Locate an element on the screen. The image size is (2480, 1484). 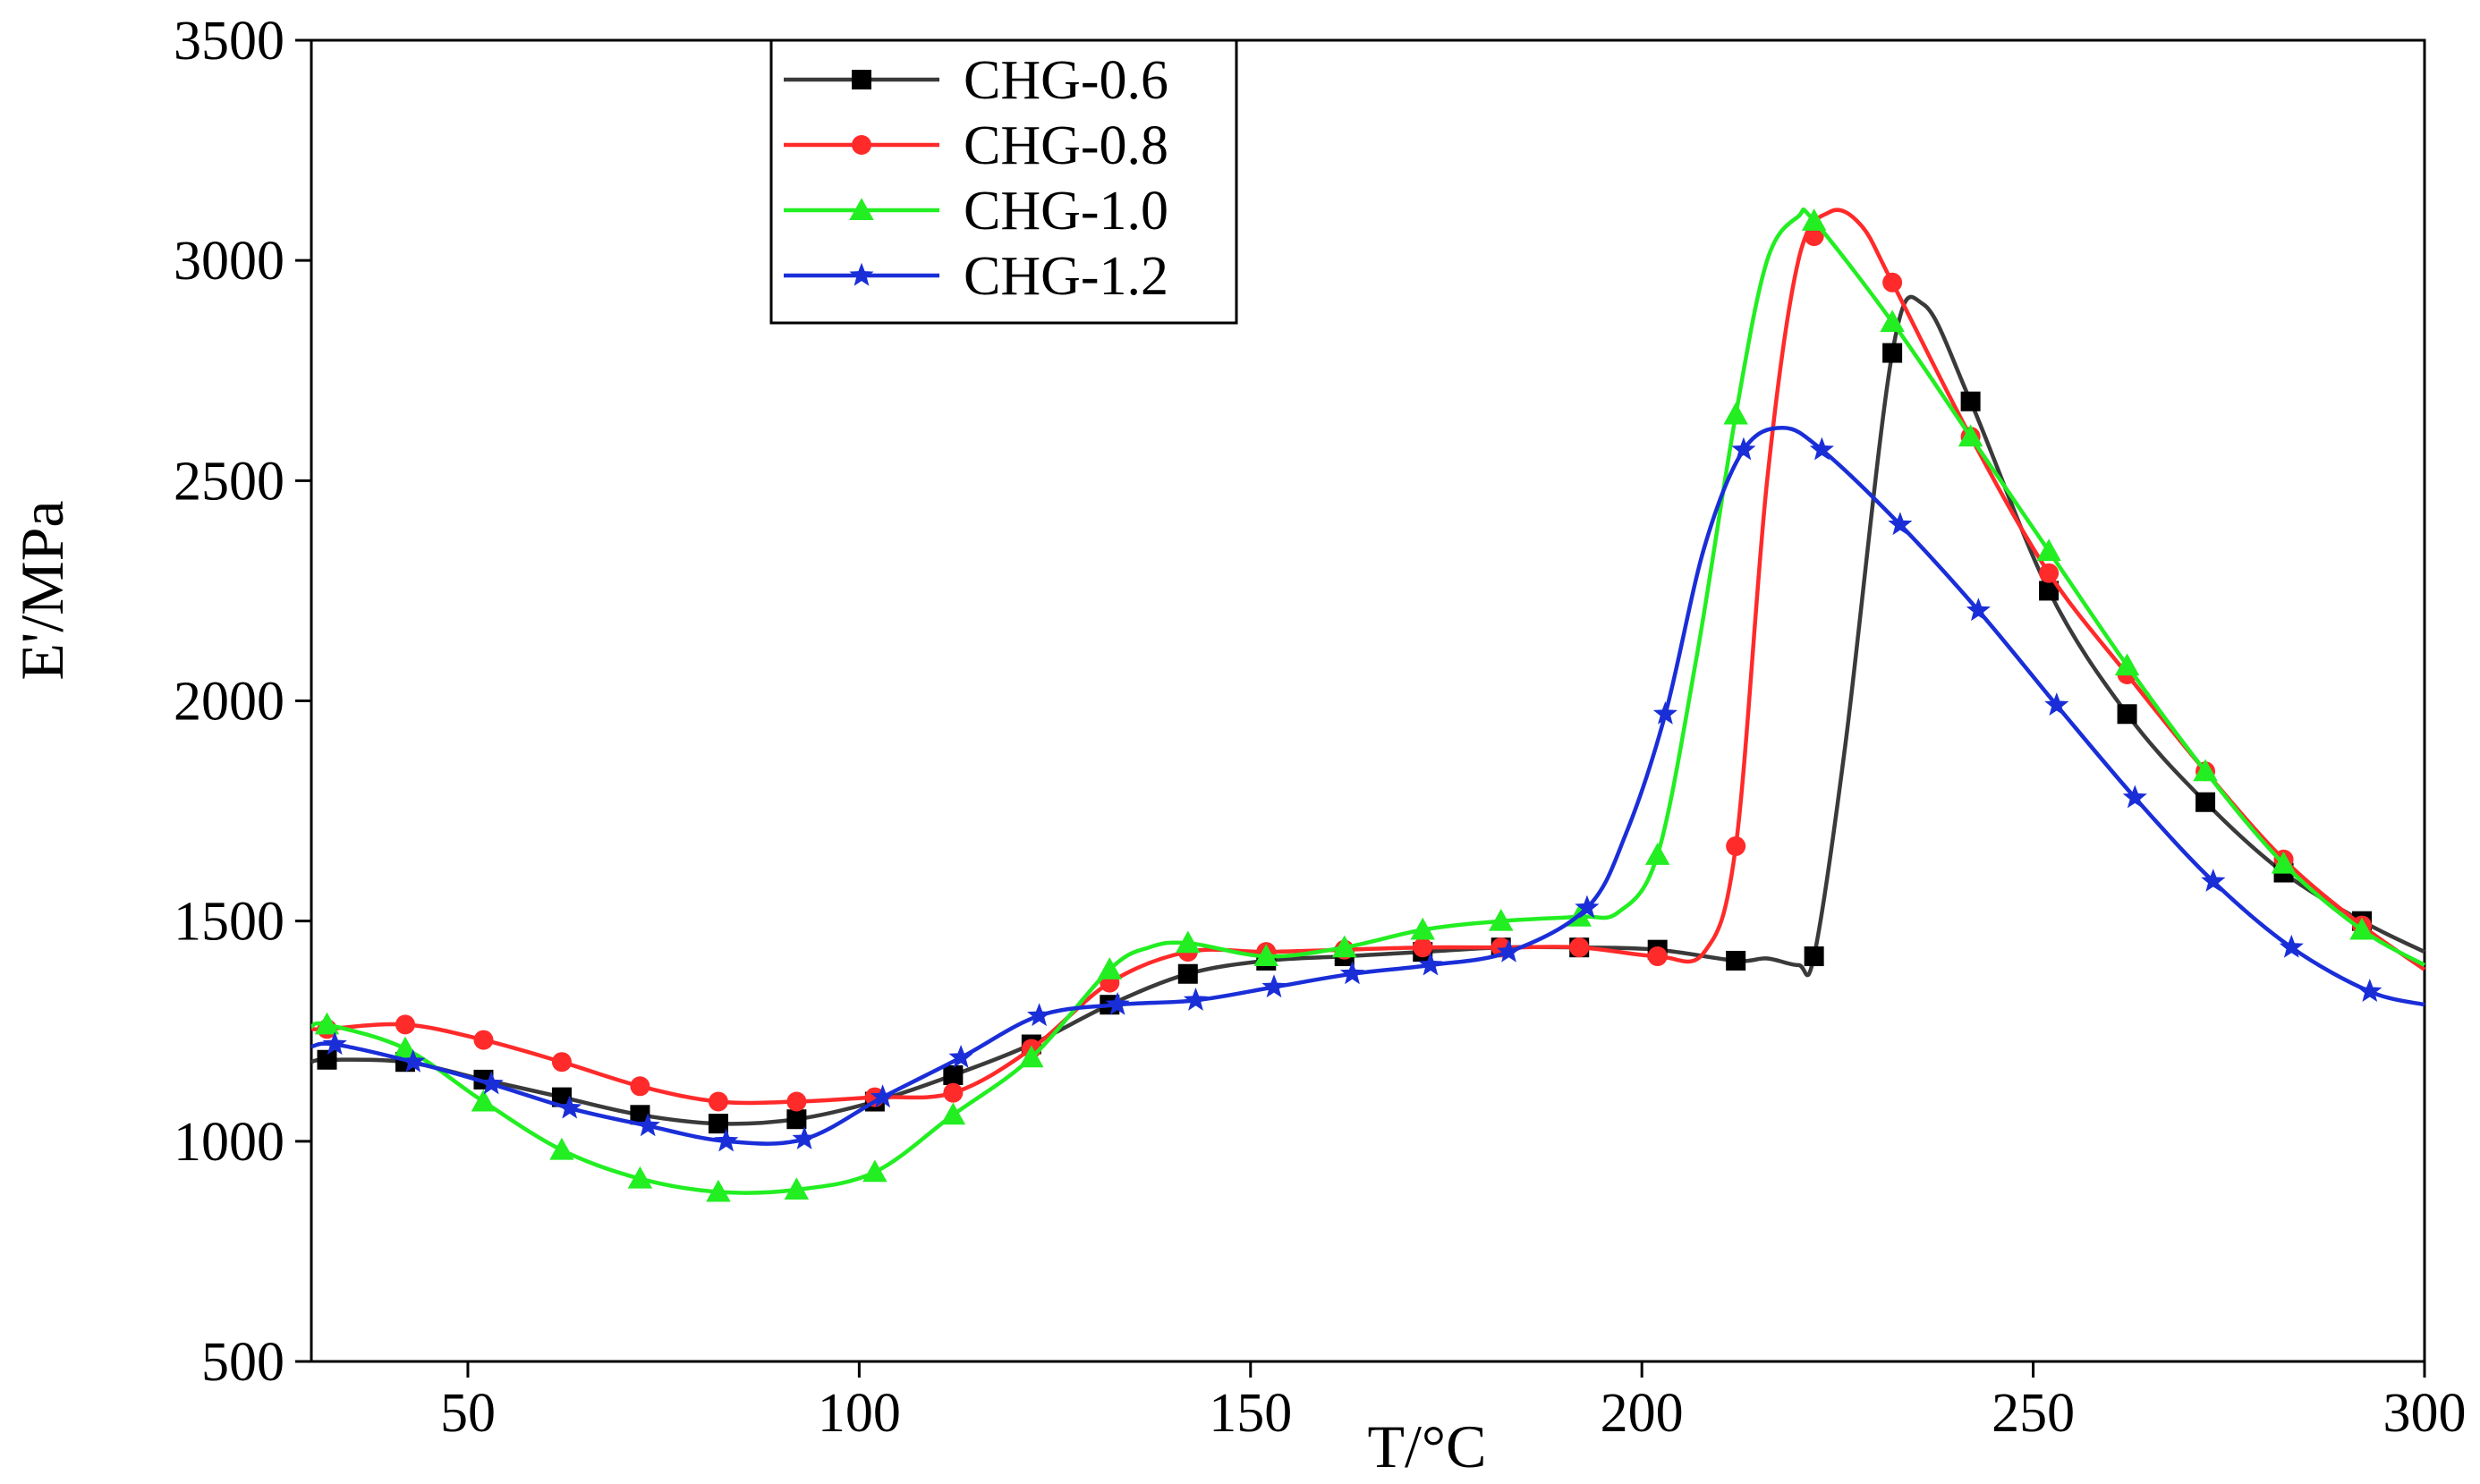
legend-label-chg-0-8: CHG-0.8 is located at coordinates (1066, 145).